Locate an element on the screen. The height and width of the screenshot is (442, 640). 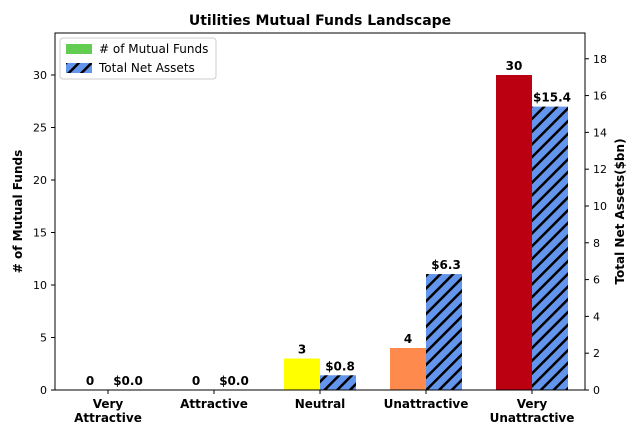
y-right-tick-label: 0 is located at coordinates (596, 390).